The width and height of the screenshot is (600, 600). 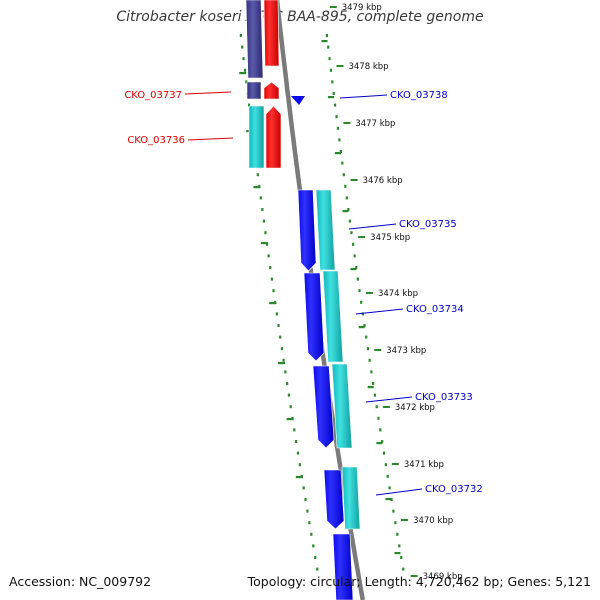 I want to click on gene-label: CKO_03732, so click(x=454, y=489).